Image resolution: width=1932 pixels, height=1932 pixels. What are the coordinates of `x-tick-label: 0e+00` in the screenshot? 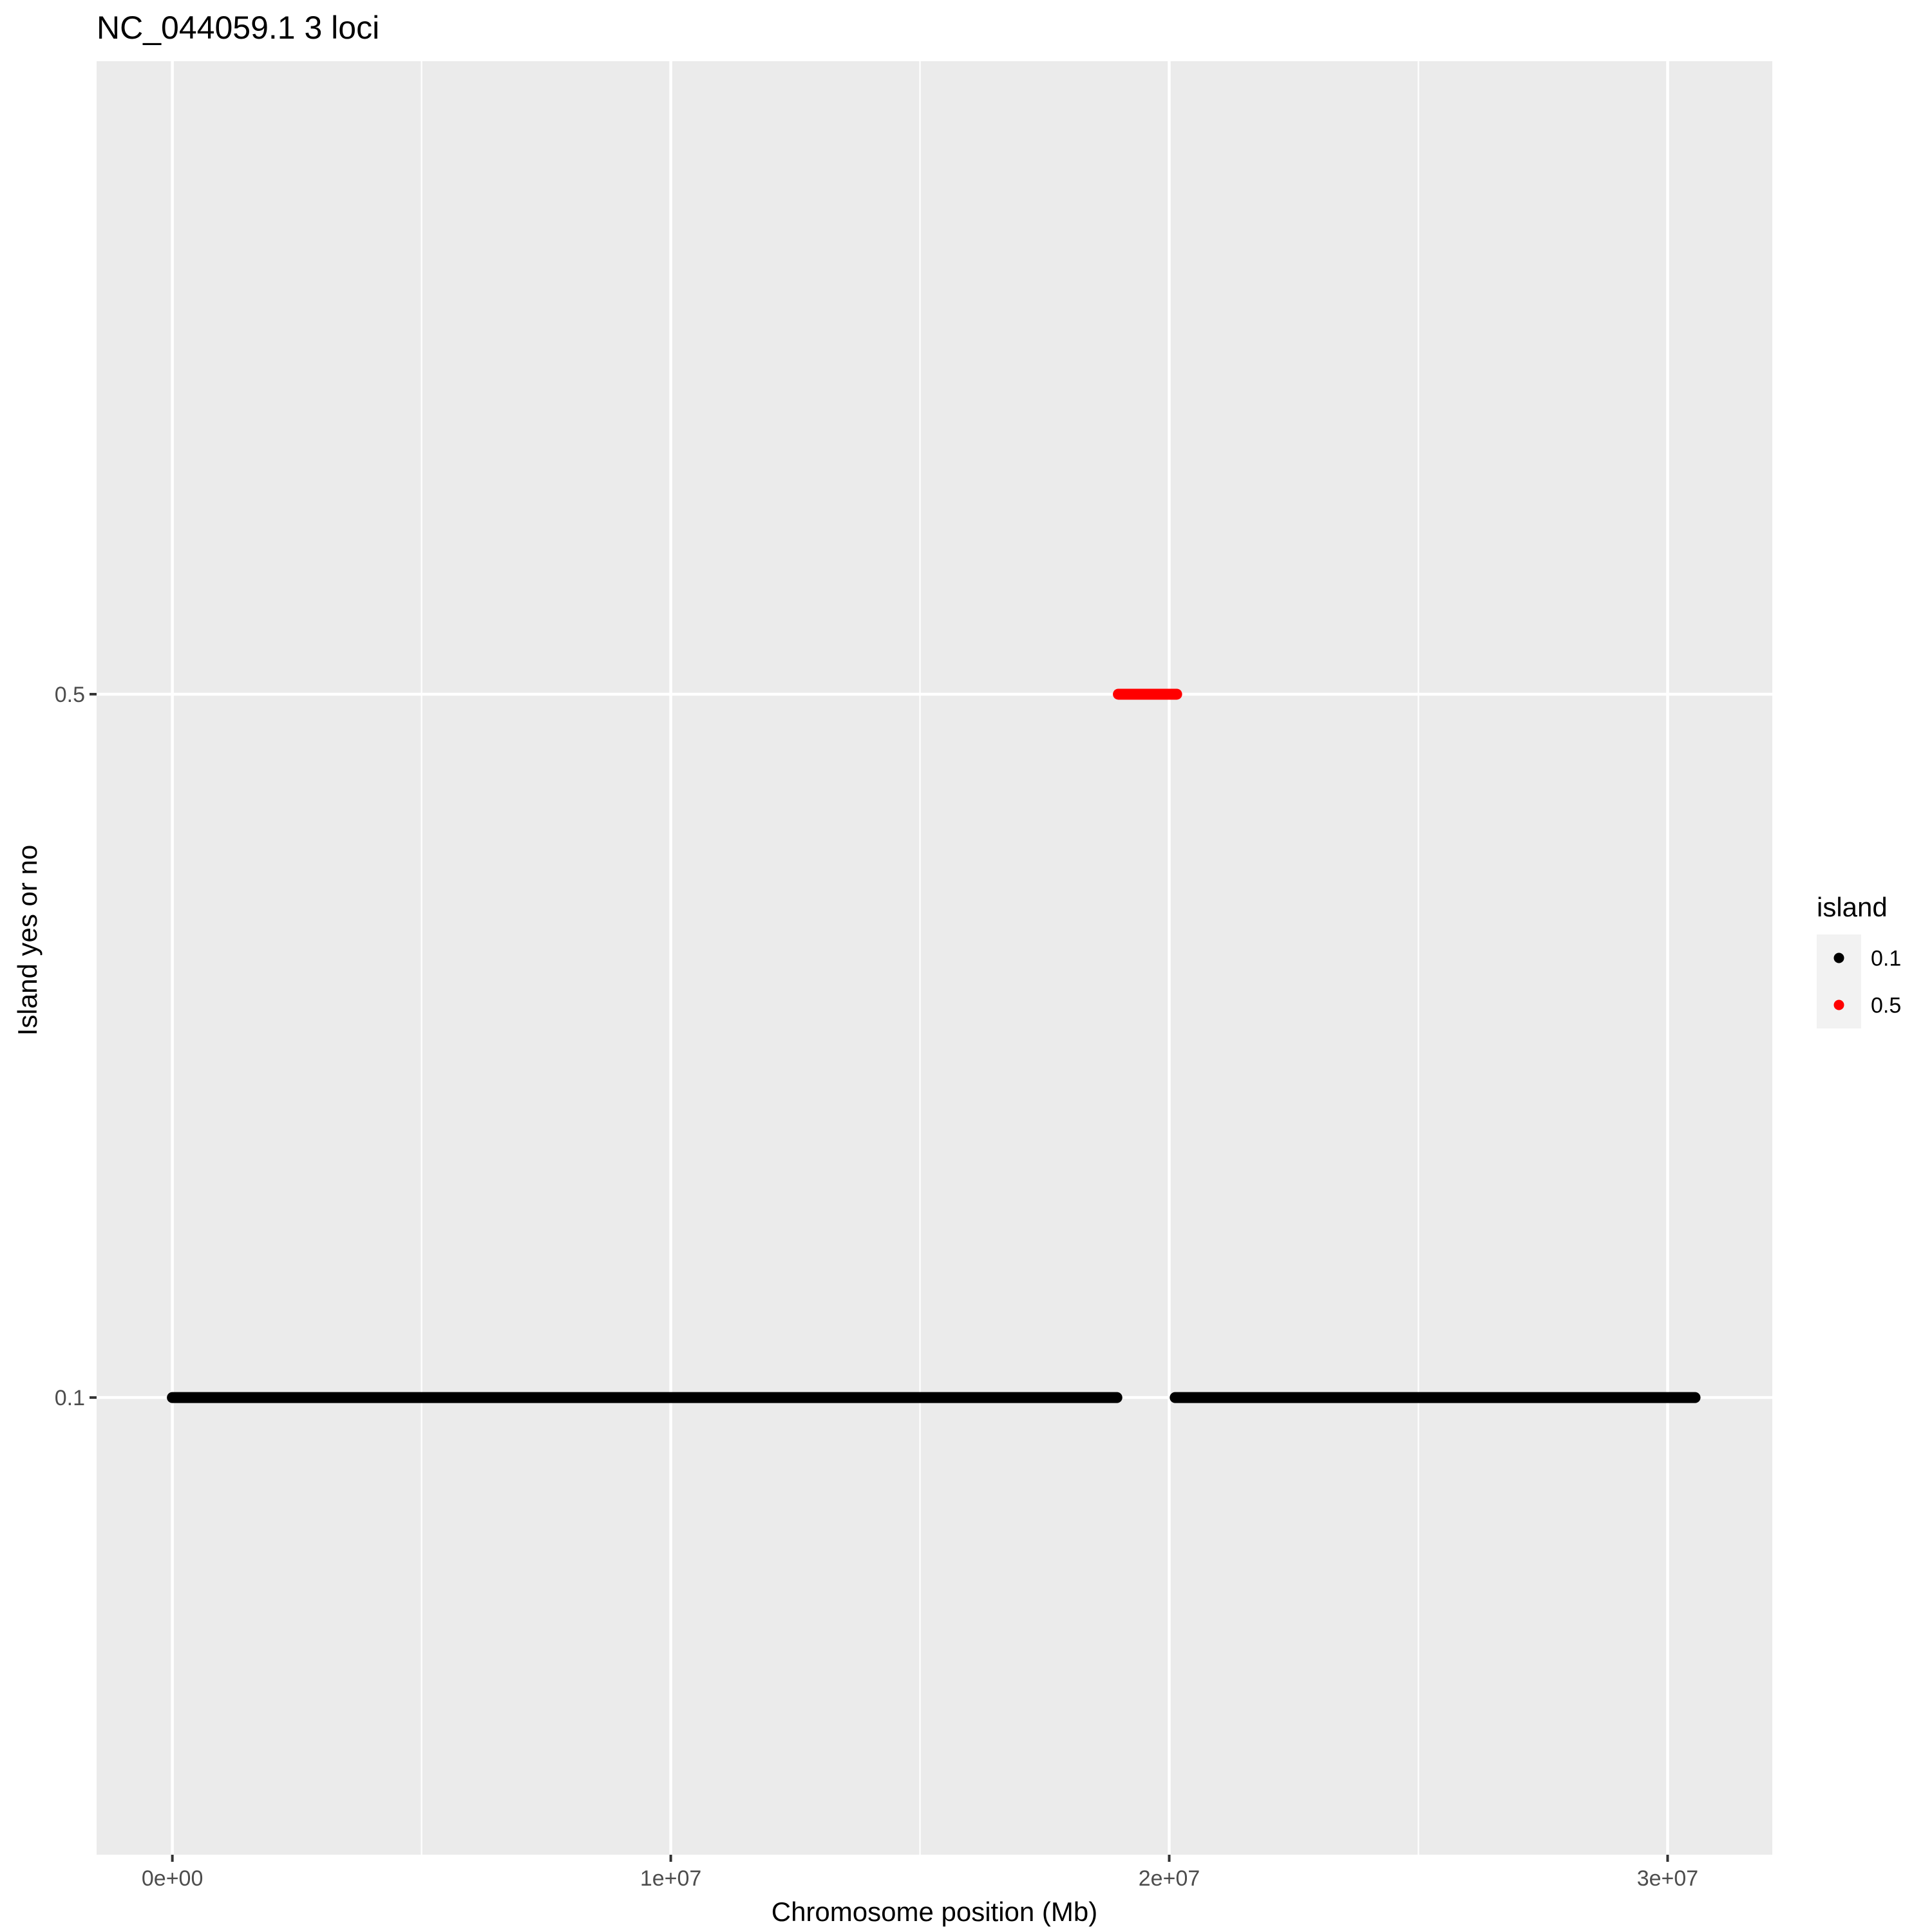 It's located at (173, 1878).